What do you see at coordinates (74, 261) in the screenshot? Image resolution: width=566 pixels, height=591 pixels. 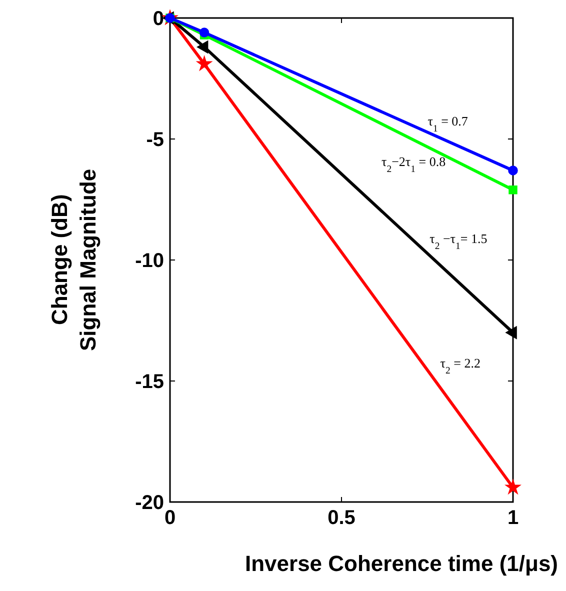 I see `y-axis-title: Signal Magnitude Change (dB)` at bounding box center [74, 261].